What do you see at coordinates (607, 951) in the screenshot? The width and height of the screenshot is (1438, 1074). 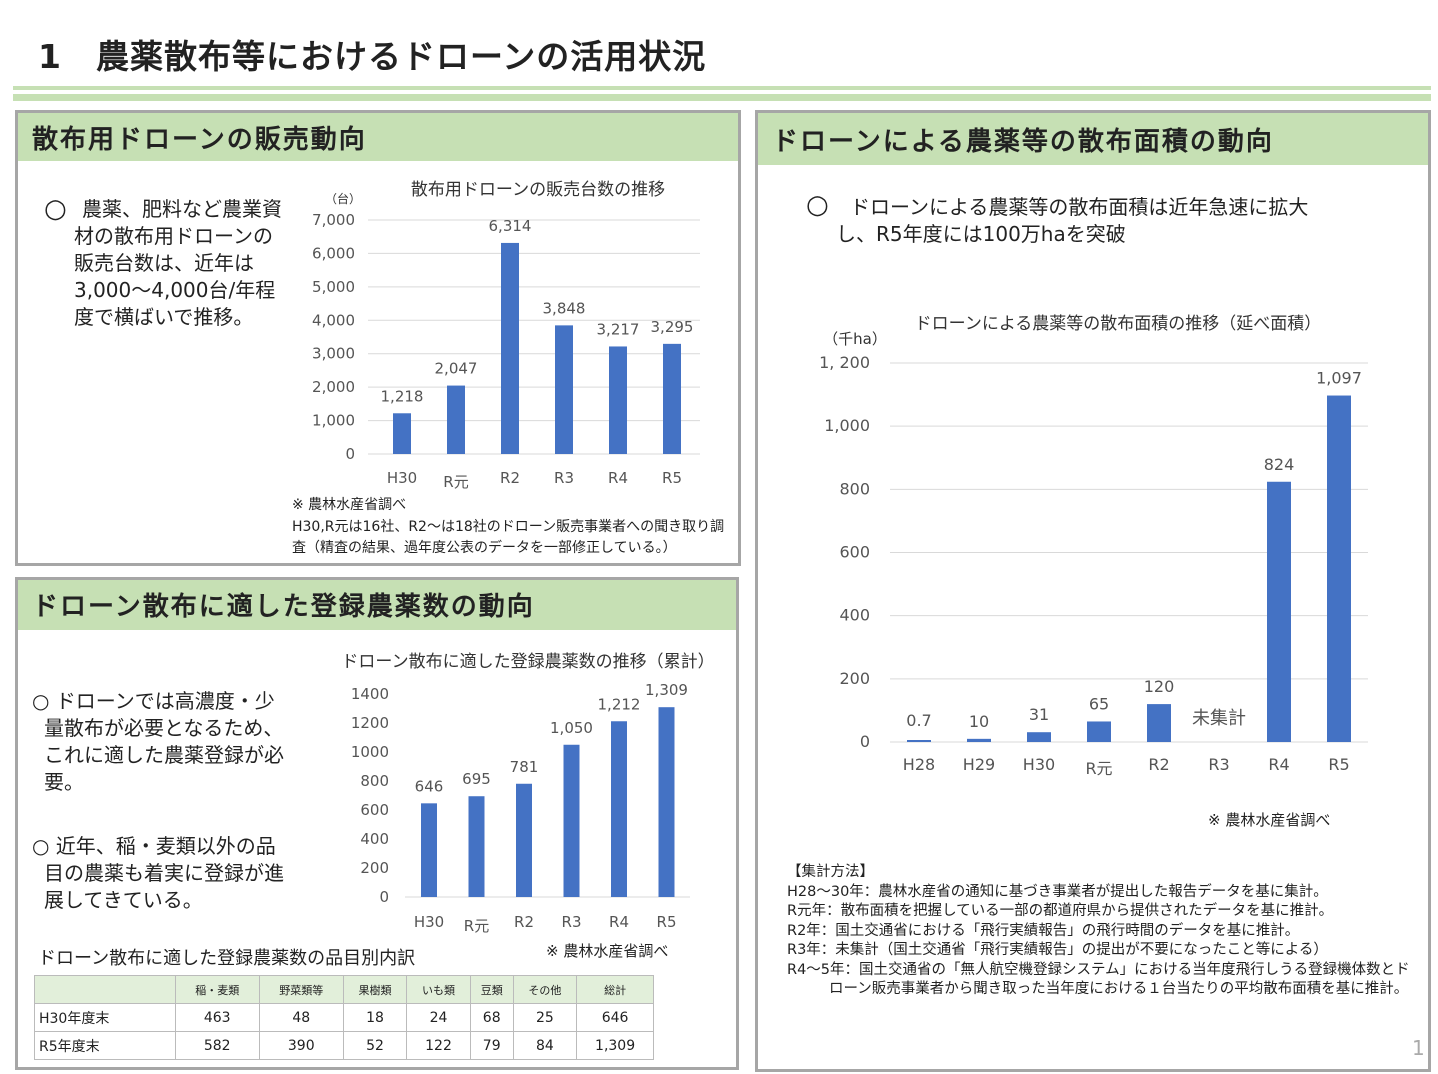 I see `pesticides-source-note: ※ 農林水産省調べ` at bounding box center [607, 951].